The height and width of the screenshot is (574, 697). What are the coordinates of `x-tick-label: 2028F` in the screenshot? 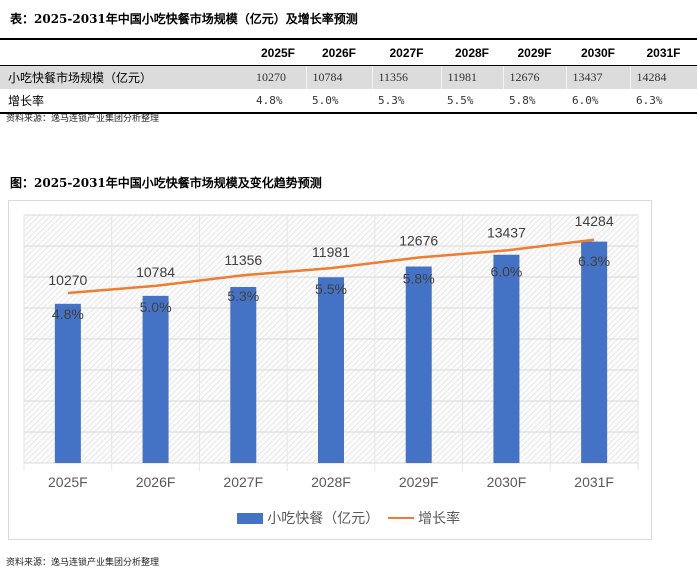 It's located at (331, 482).